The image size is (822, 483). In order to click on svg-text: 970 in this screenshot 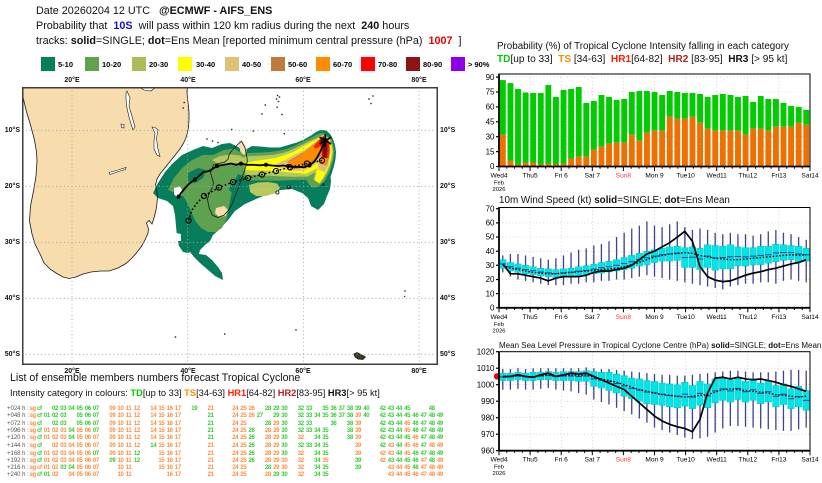, I will do `click(488, 434)`.